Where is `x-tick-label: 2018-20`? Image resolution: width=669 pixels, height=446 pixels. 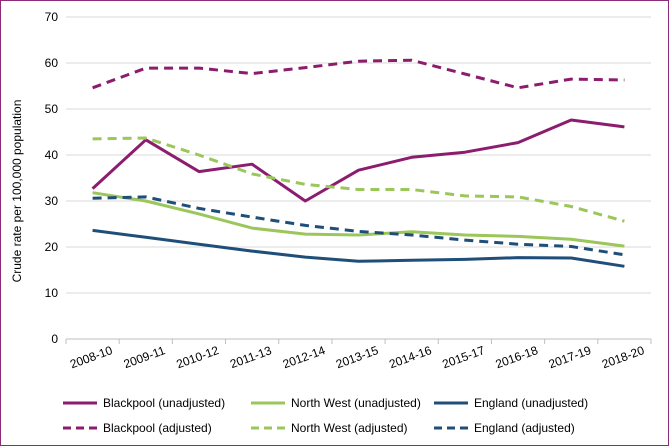
x-tick-label: 2018-20 is located at coordinates (623, 357).